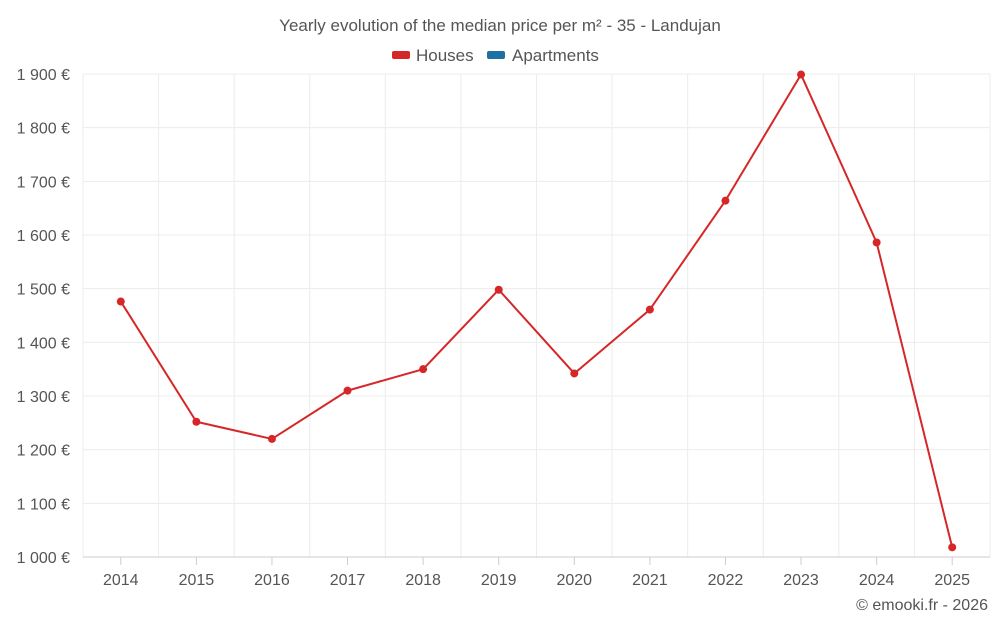  I want to click on x-tick-label: 2021, so click(650, 580).